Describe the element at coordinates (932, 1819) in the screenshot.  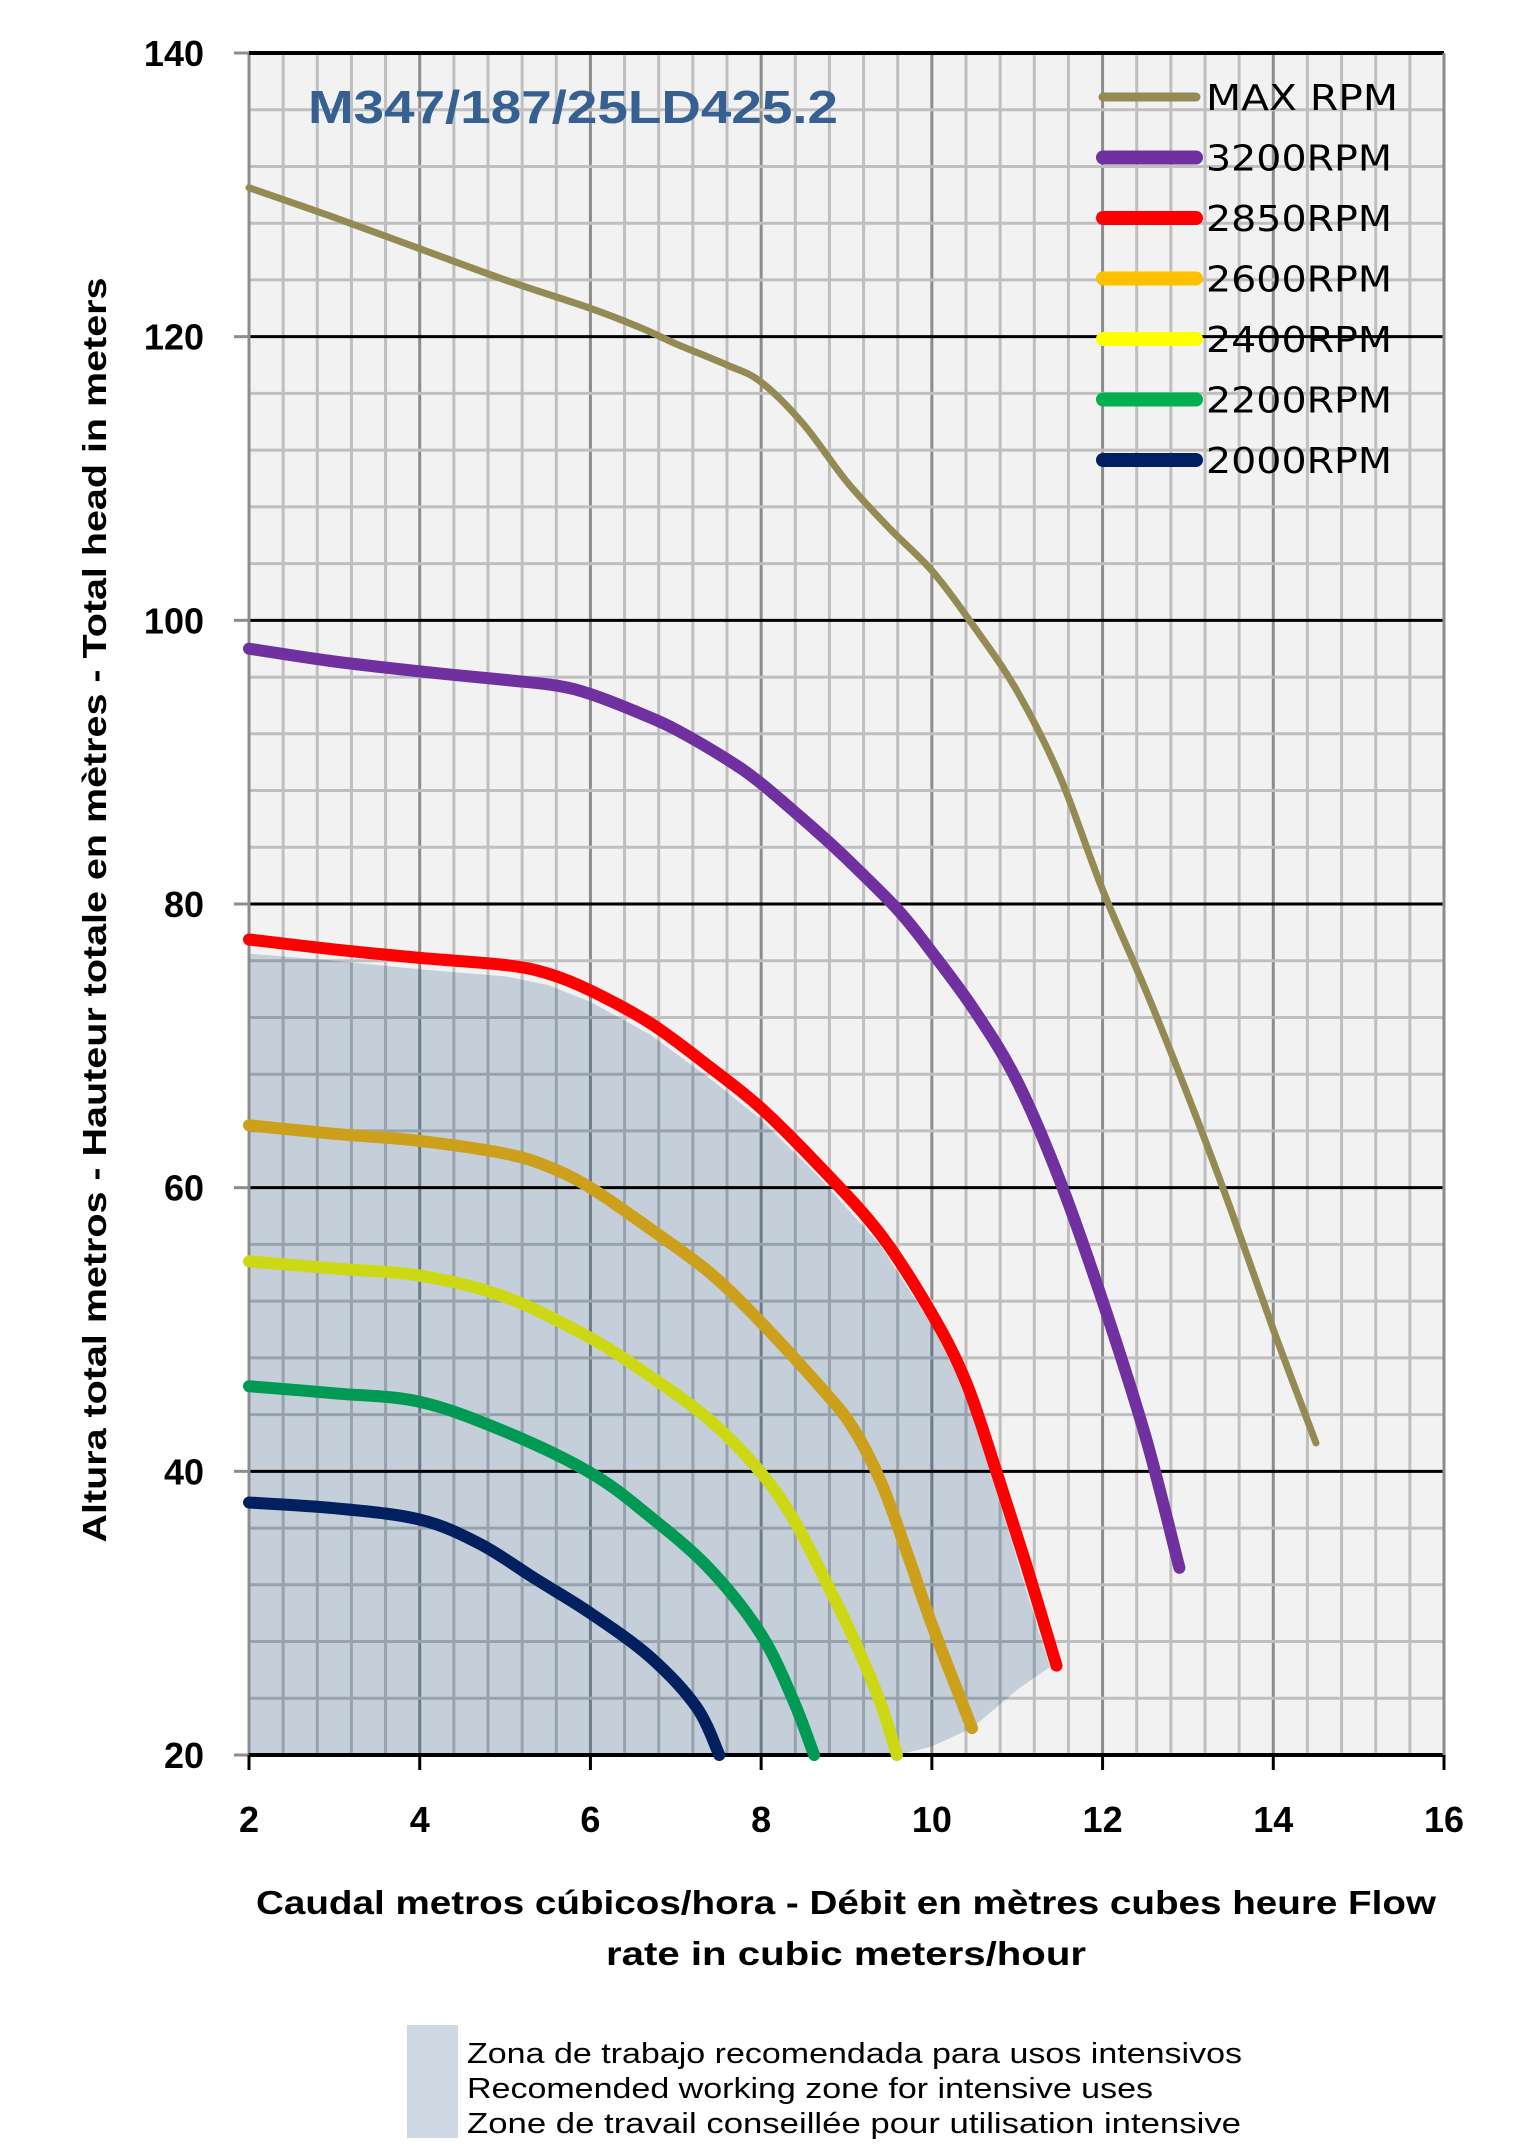
I see `x-tick-label: 10` at that location.